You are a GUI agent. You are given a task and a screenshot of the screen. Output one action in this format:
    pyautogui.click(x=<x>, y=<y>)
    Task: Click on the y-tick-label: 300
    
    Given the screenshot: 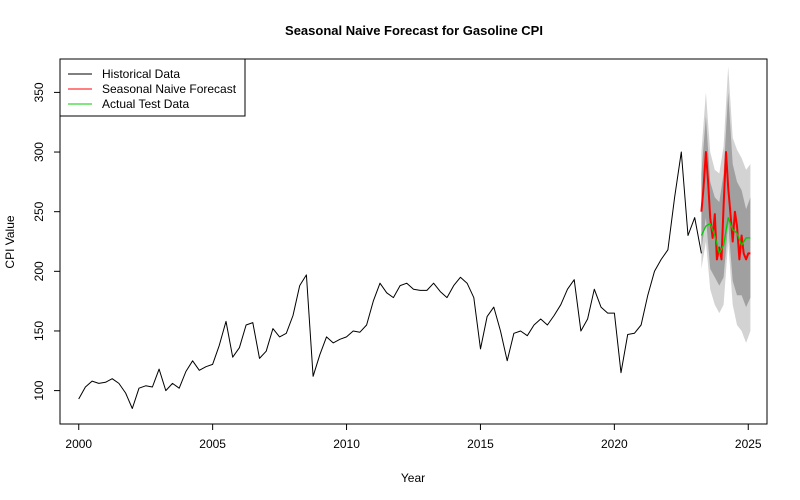 What is the action you would take?
    pyautogui.click(x=39, y=152)
    